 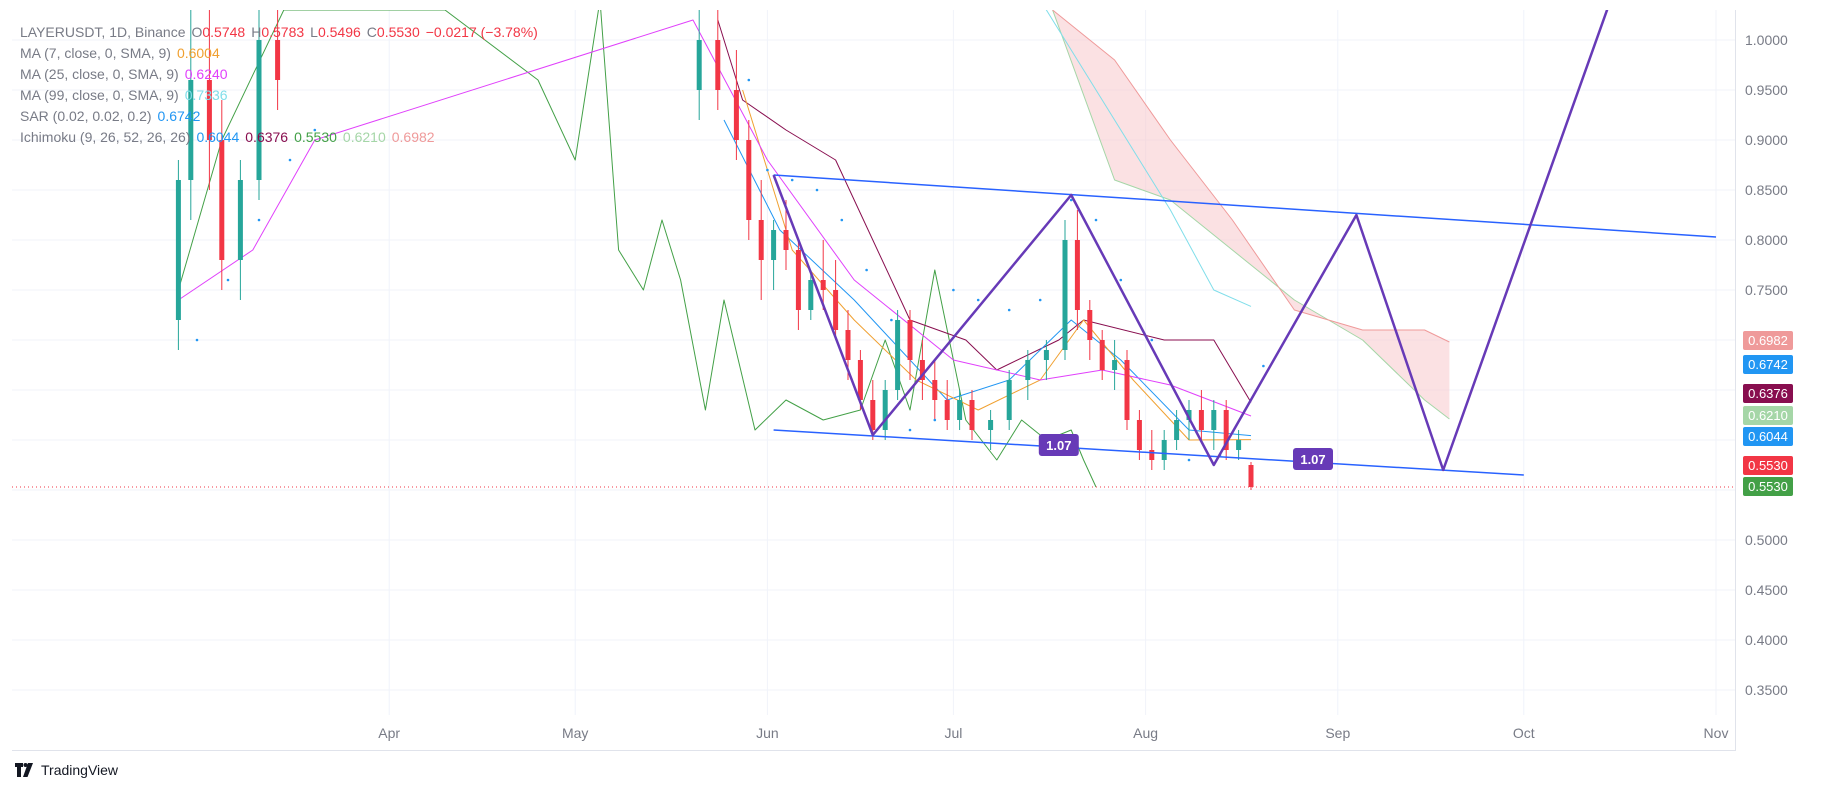 I want to click on x-tick-label: Aug, so click(x=1145, y=733).